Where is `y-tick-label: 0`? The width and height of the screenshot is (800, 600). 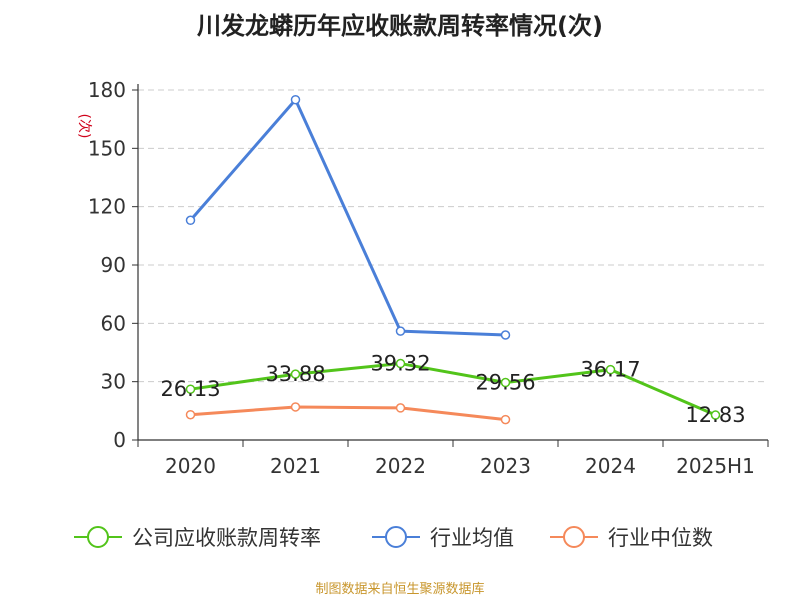 y-tick-label: 0 is located at coordinates (119, 440).